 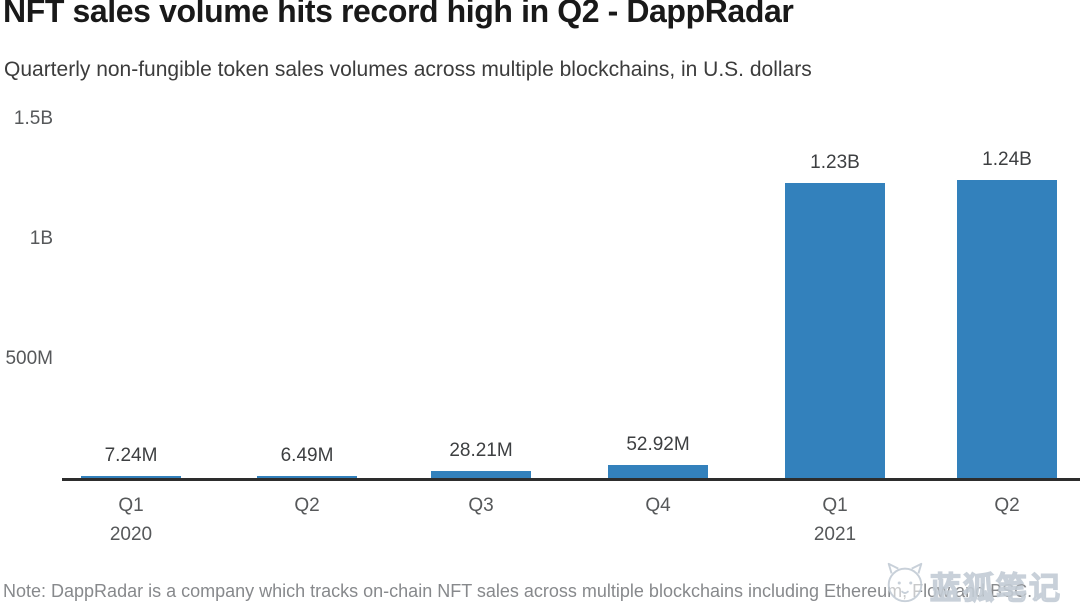 What do you see at coordinates (905, 585) in the screenshot?
I see `fox-logo-icon` at bounding box center [905, 585].